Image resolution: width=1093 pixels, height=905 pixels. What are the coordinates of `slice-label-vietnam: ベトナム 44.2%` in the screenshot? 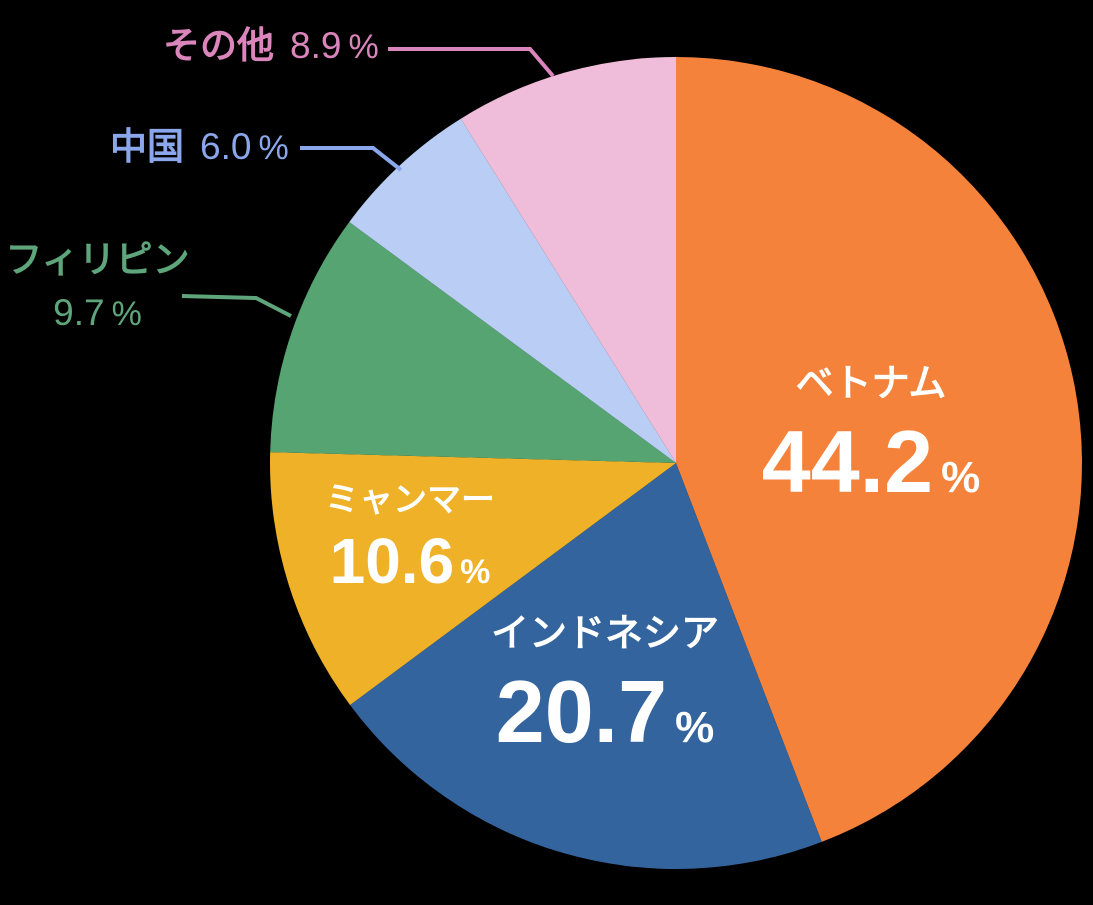 It's located at (871, 437).